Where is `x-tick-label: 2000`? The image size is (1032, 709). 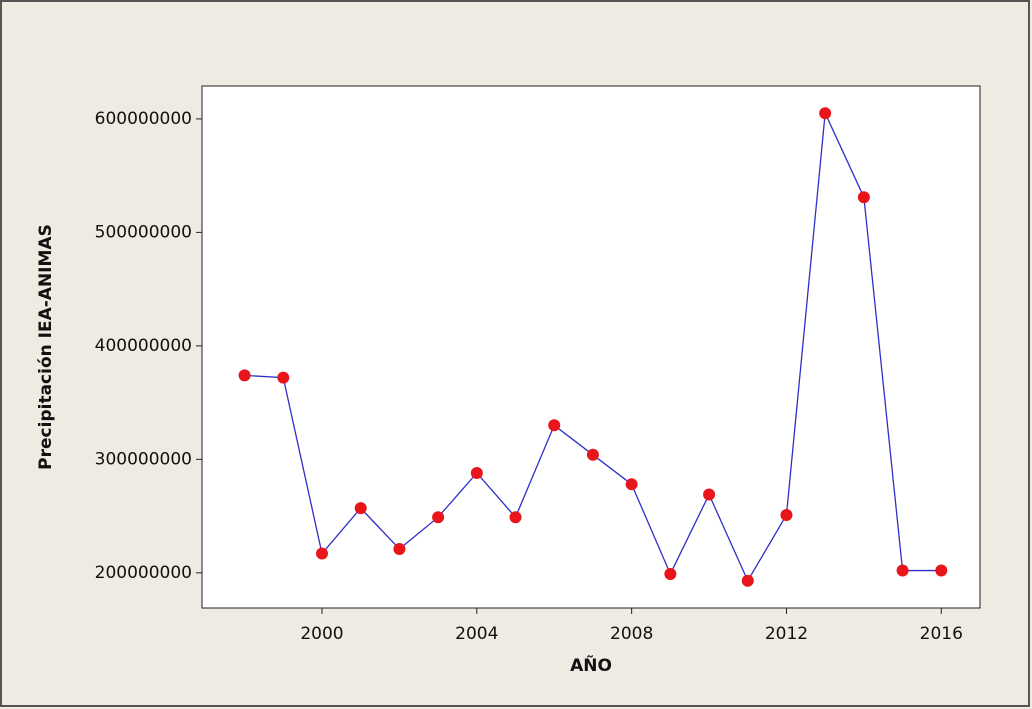 x-tick-label: 2000 is located at coordinates (321, 634).